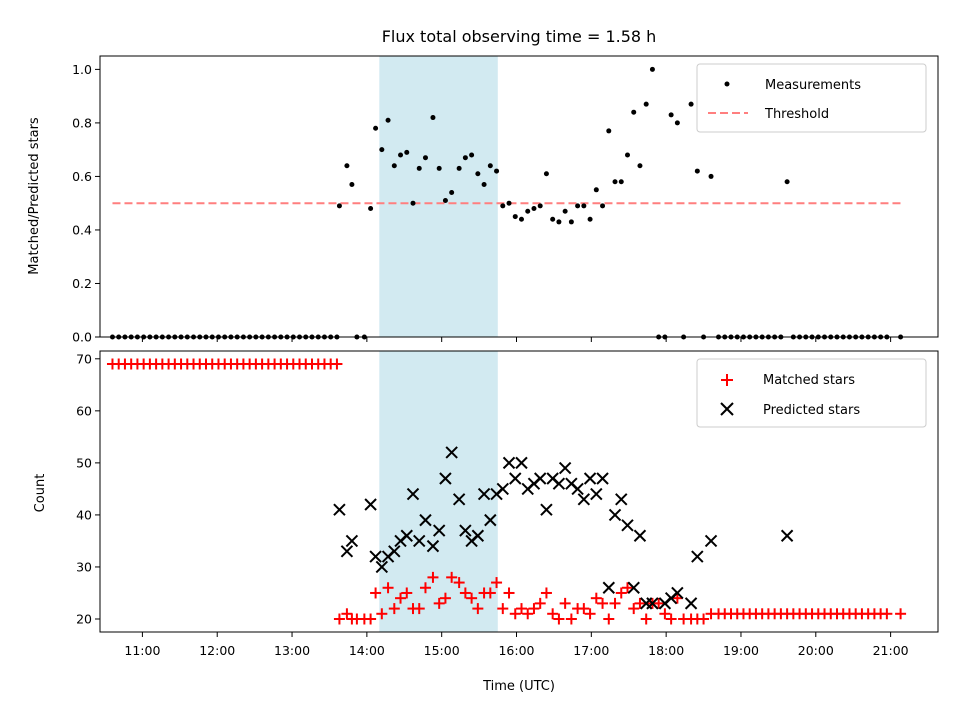 This screenshot has height=720, width=960. Describe the element at coordinates (741, 650) in the screenshot. I see `x-tick-label: 19:00` at that location.